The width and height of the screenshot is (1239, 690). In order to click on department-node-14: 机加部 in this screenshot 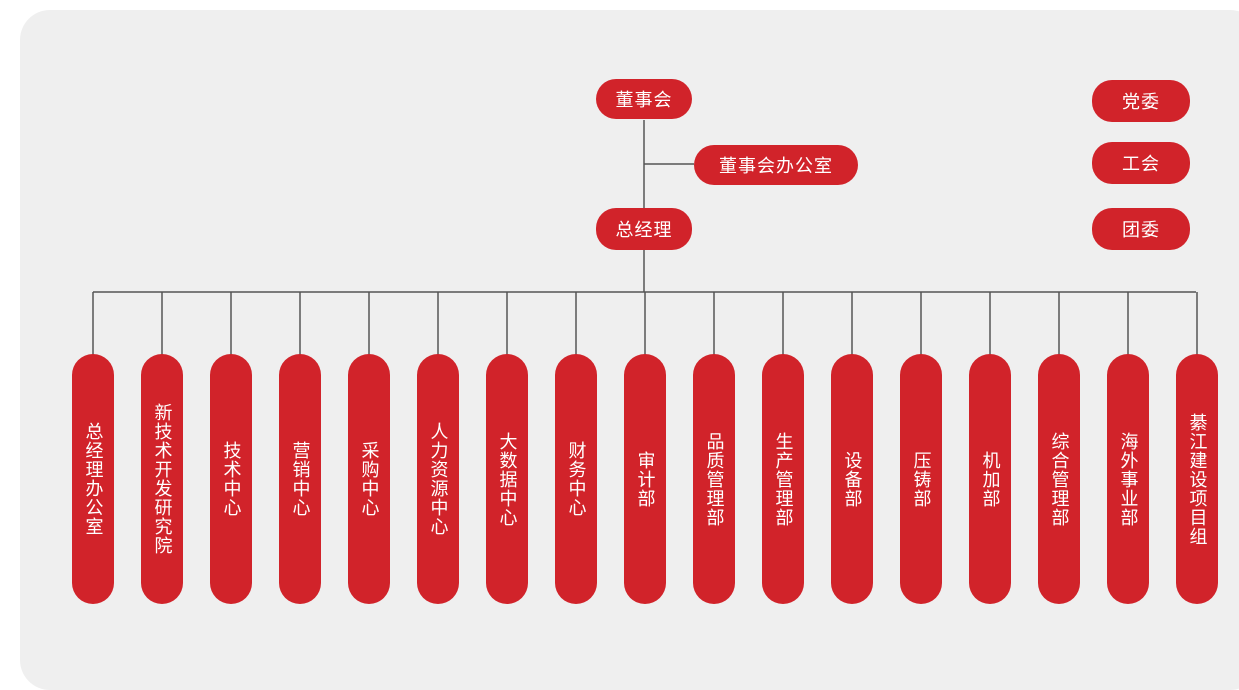, I will do `click(990, 479)`.